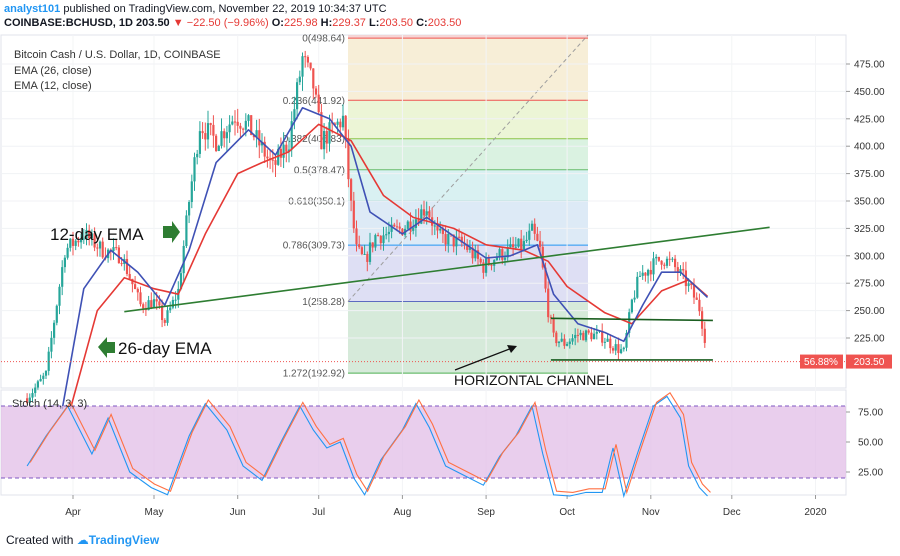 This screenshot has width=900, height=556. What do you see at coordinates (869, 256) in the screenshot?
I see `price-tick-label: 300.00` at bounding box center [869, 256].